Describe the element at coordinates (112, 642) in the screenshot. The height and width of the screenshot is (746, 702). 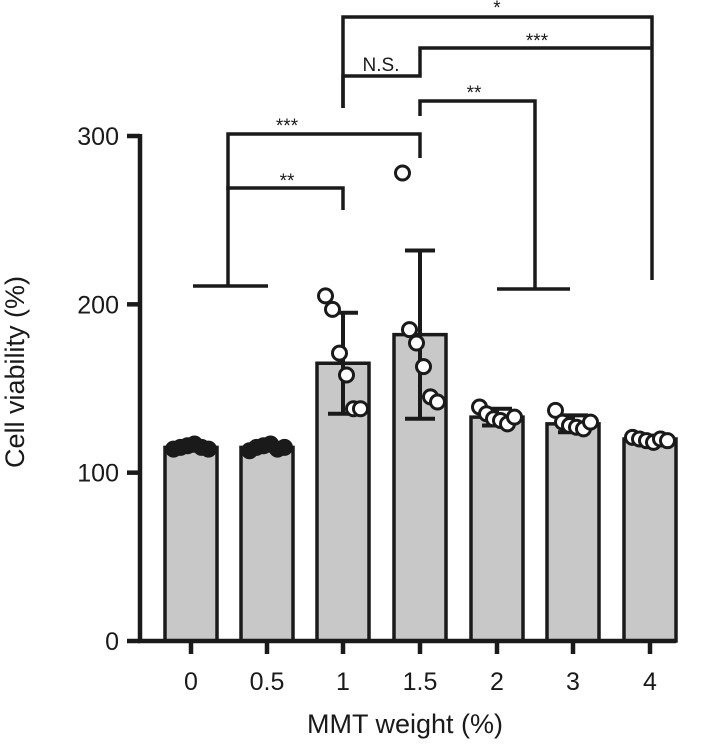
I see `y-tick-label: 0` at that location.